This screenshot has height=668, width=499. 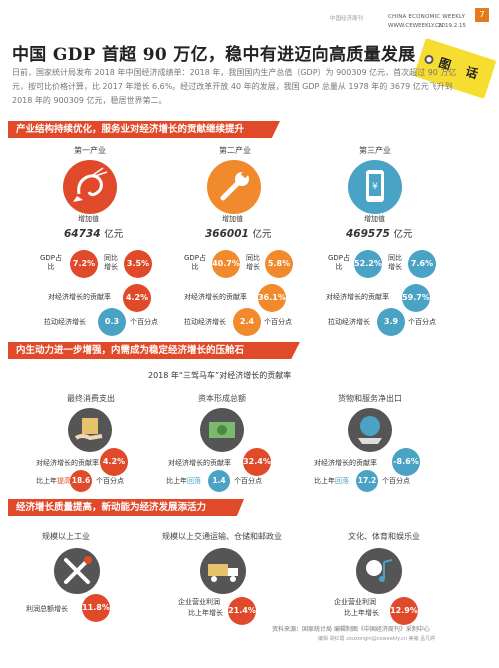 What do you see at coordinates (126, 507) in the screenshot?
I see `section3-heading: 经济增长质量提高，新动能为经济发展添活力` at bounding box center [126, 507].